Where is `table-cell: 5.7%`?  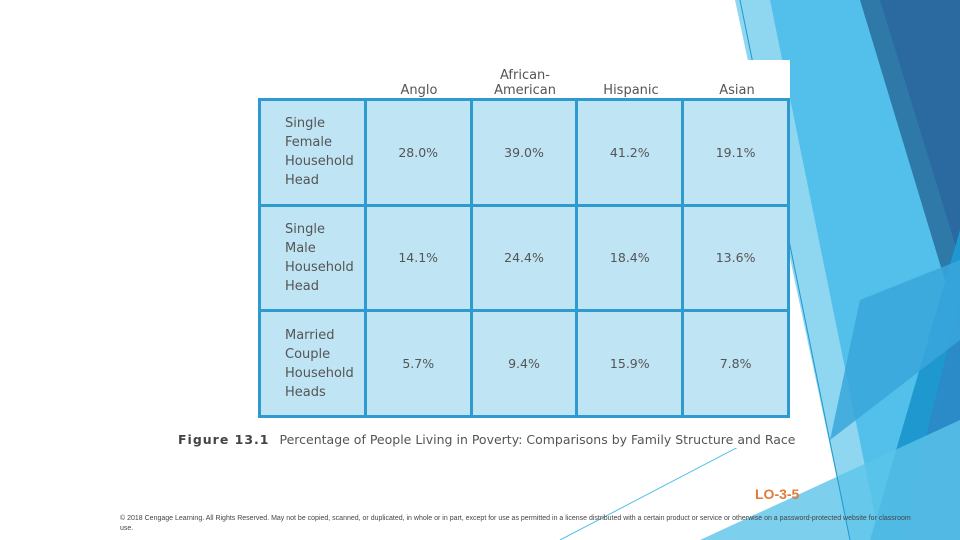 table-cell: 5.7% is located at coordinates (418, 363).